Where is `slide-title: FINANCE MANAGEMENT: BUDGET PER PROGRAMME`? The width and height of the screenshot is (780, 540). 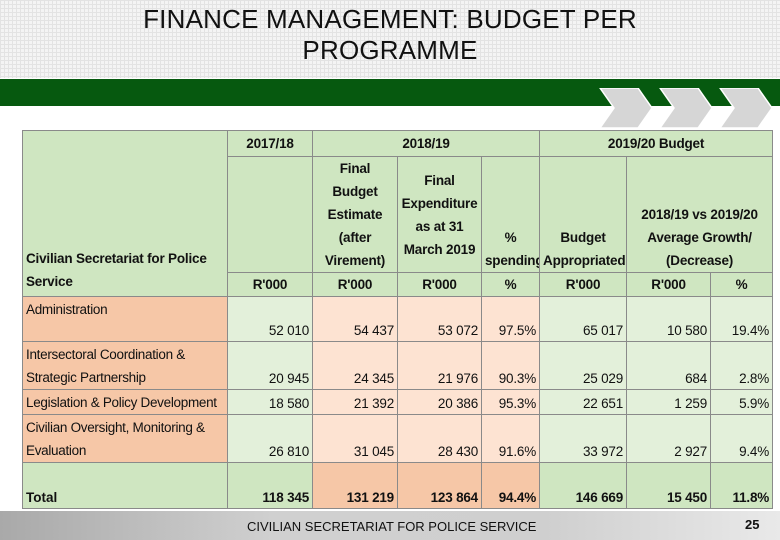 slide-title: FINANCE MANAGEMENT: BUDGET PER PROGRAMME is located at coordinates (390, 35).